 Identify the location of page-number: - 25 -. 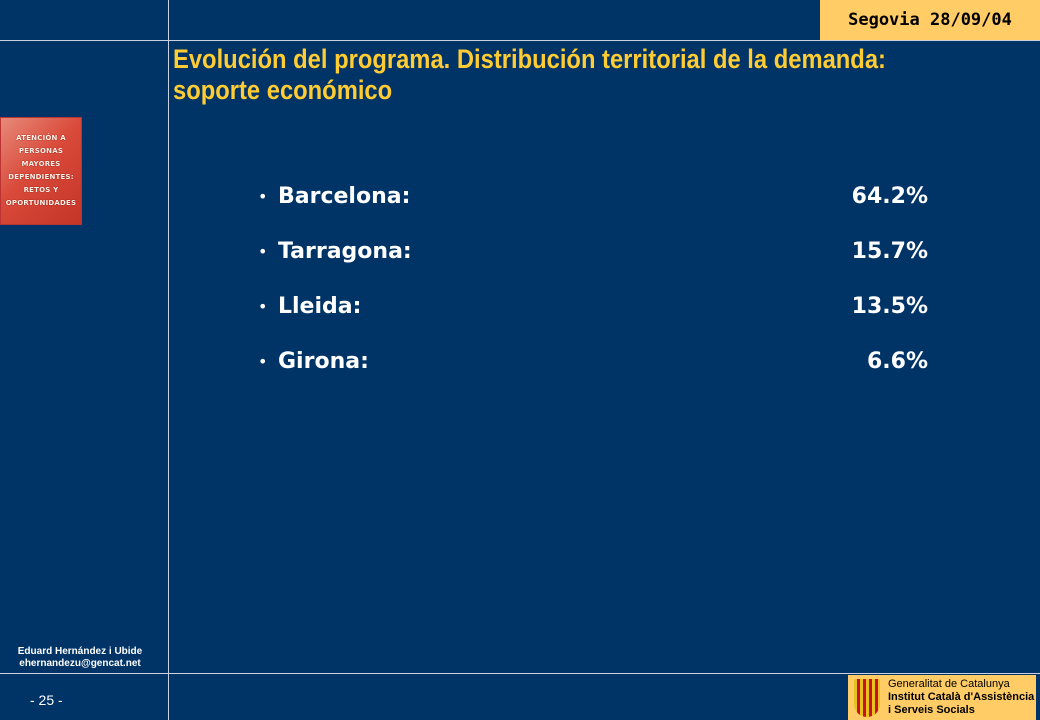
(46, 700).